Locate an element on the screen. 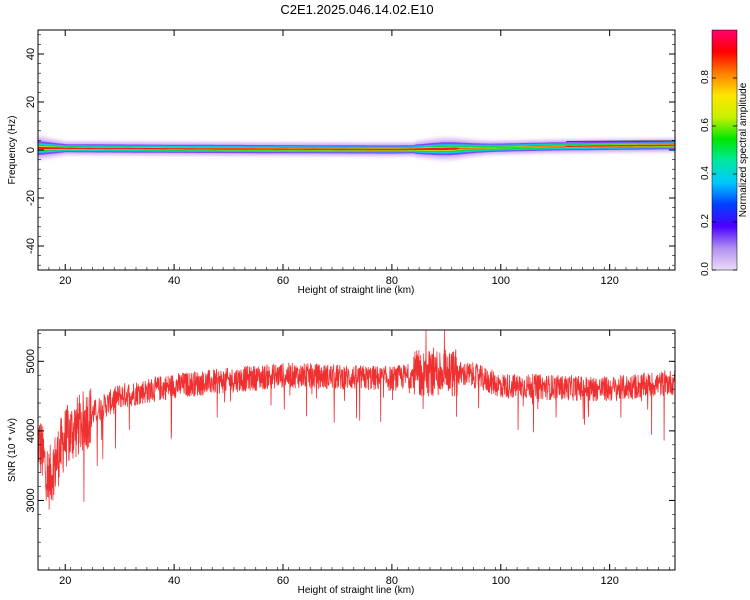 The width and height of the screenshot is (750, 600). spectrogram-y-tick-label: 40 is located at coordinates (31, 54).